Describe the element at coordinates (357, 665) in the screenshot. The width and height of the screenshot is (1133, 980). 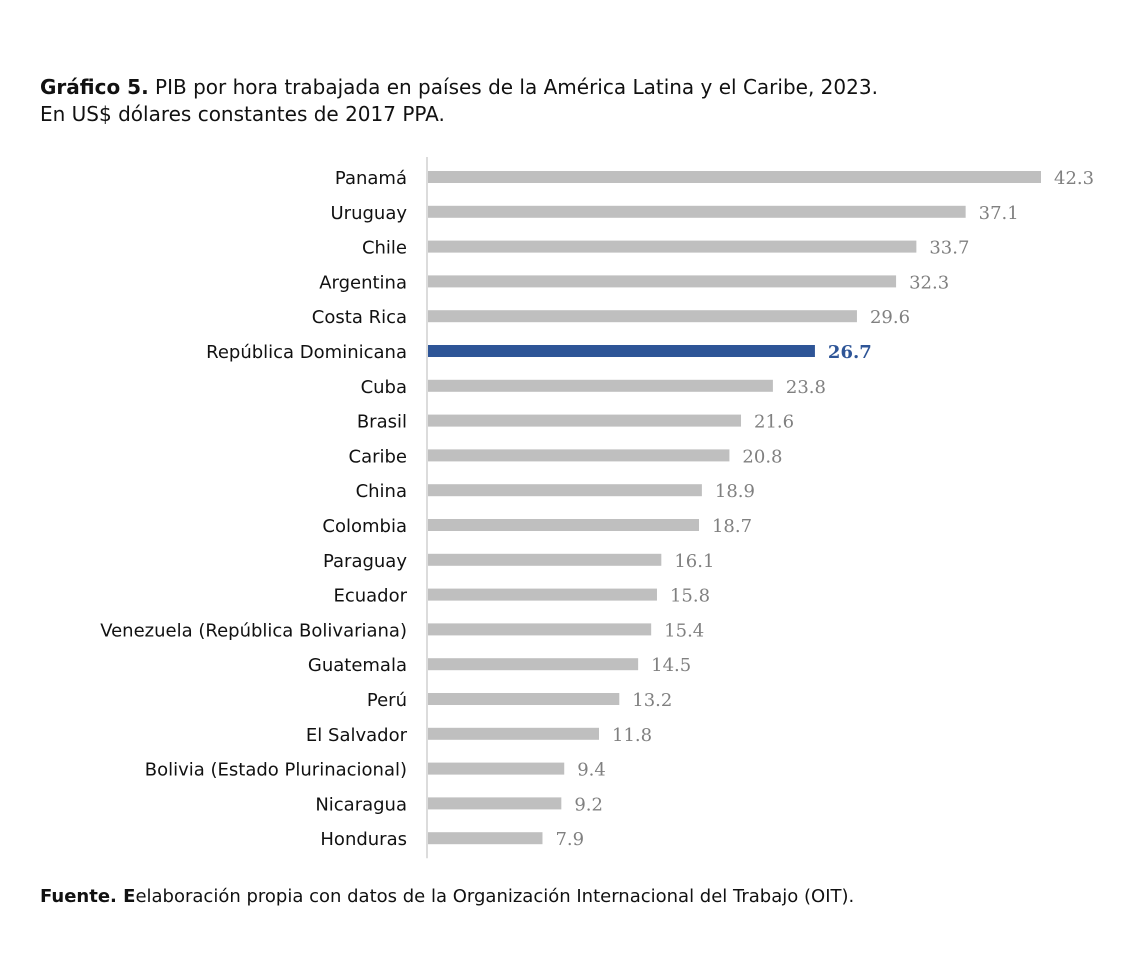
I see `category-label: Guatemala` at that location.